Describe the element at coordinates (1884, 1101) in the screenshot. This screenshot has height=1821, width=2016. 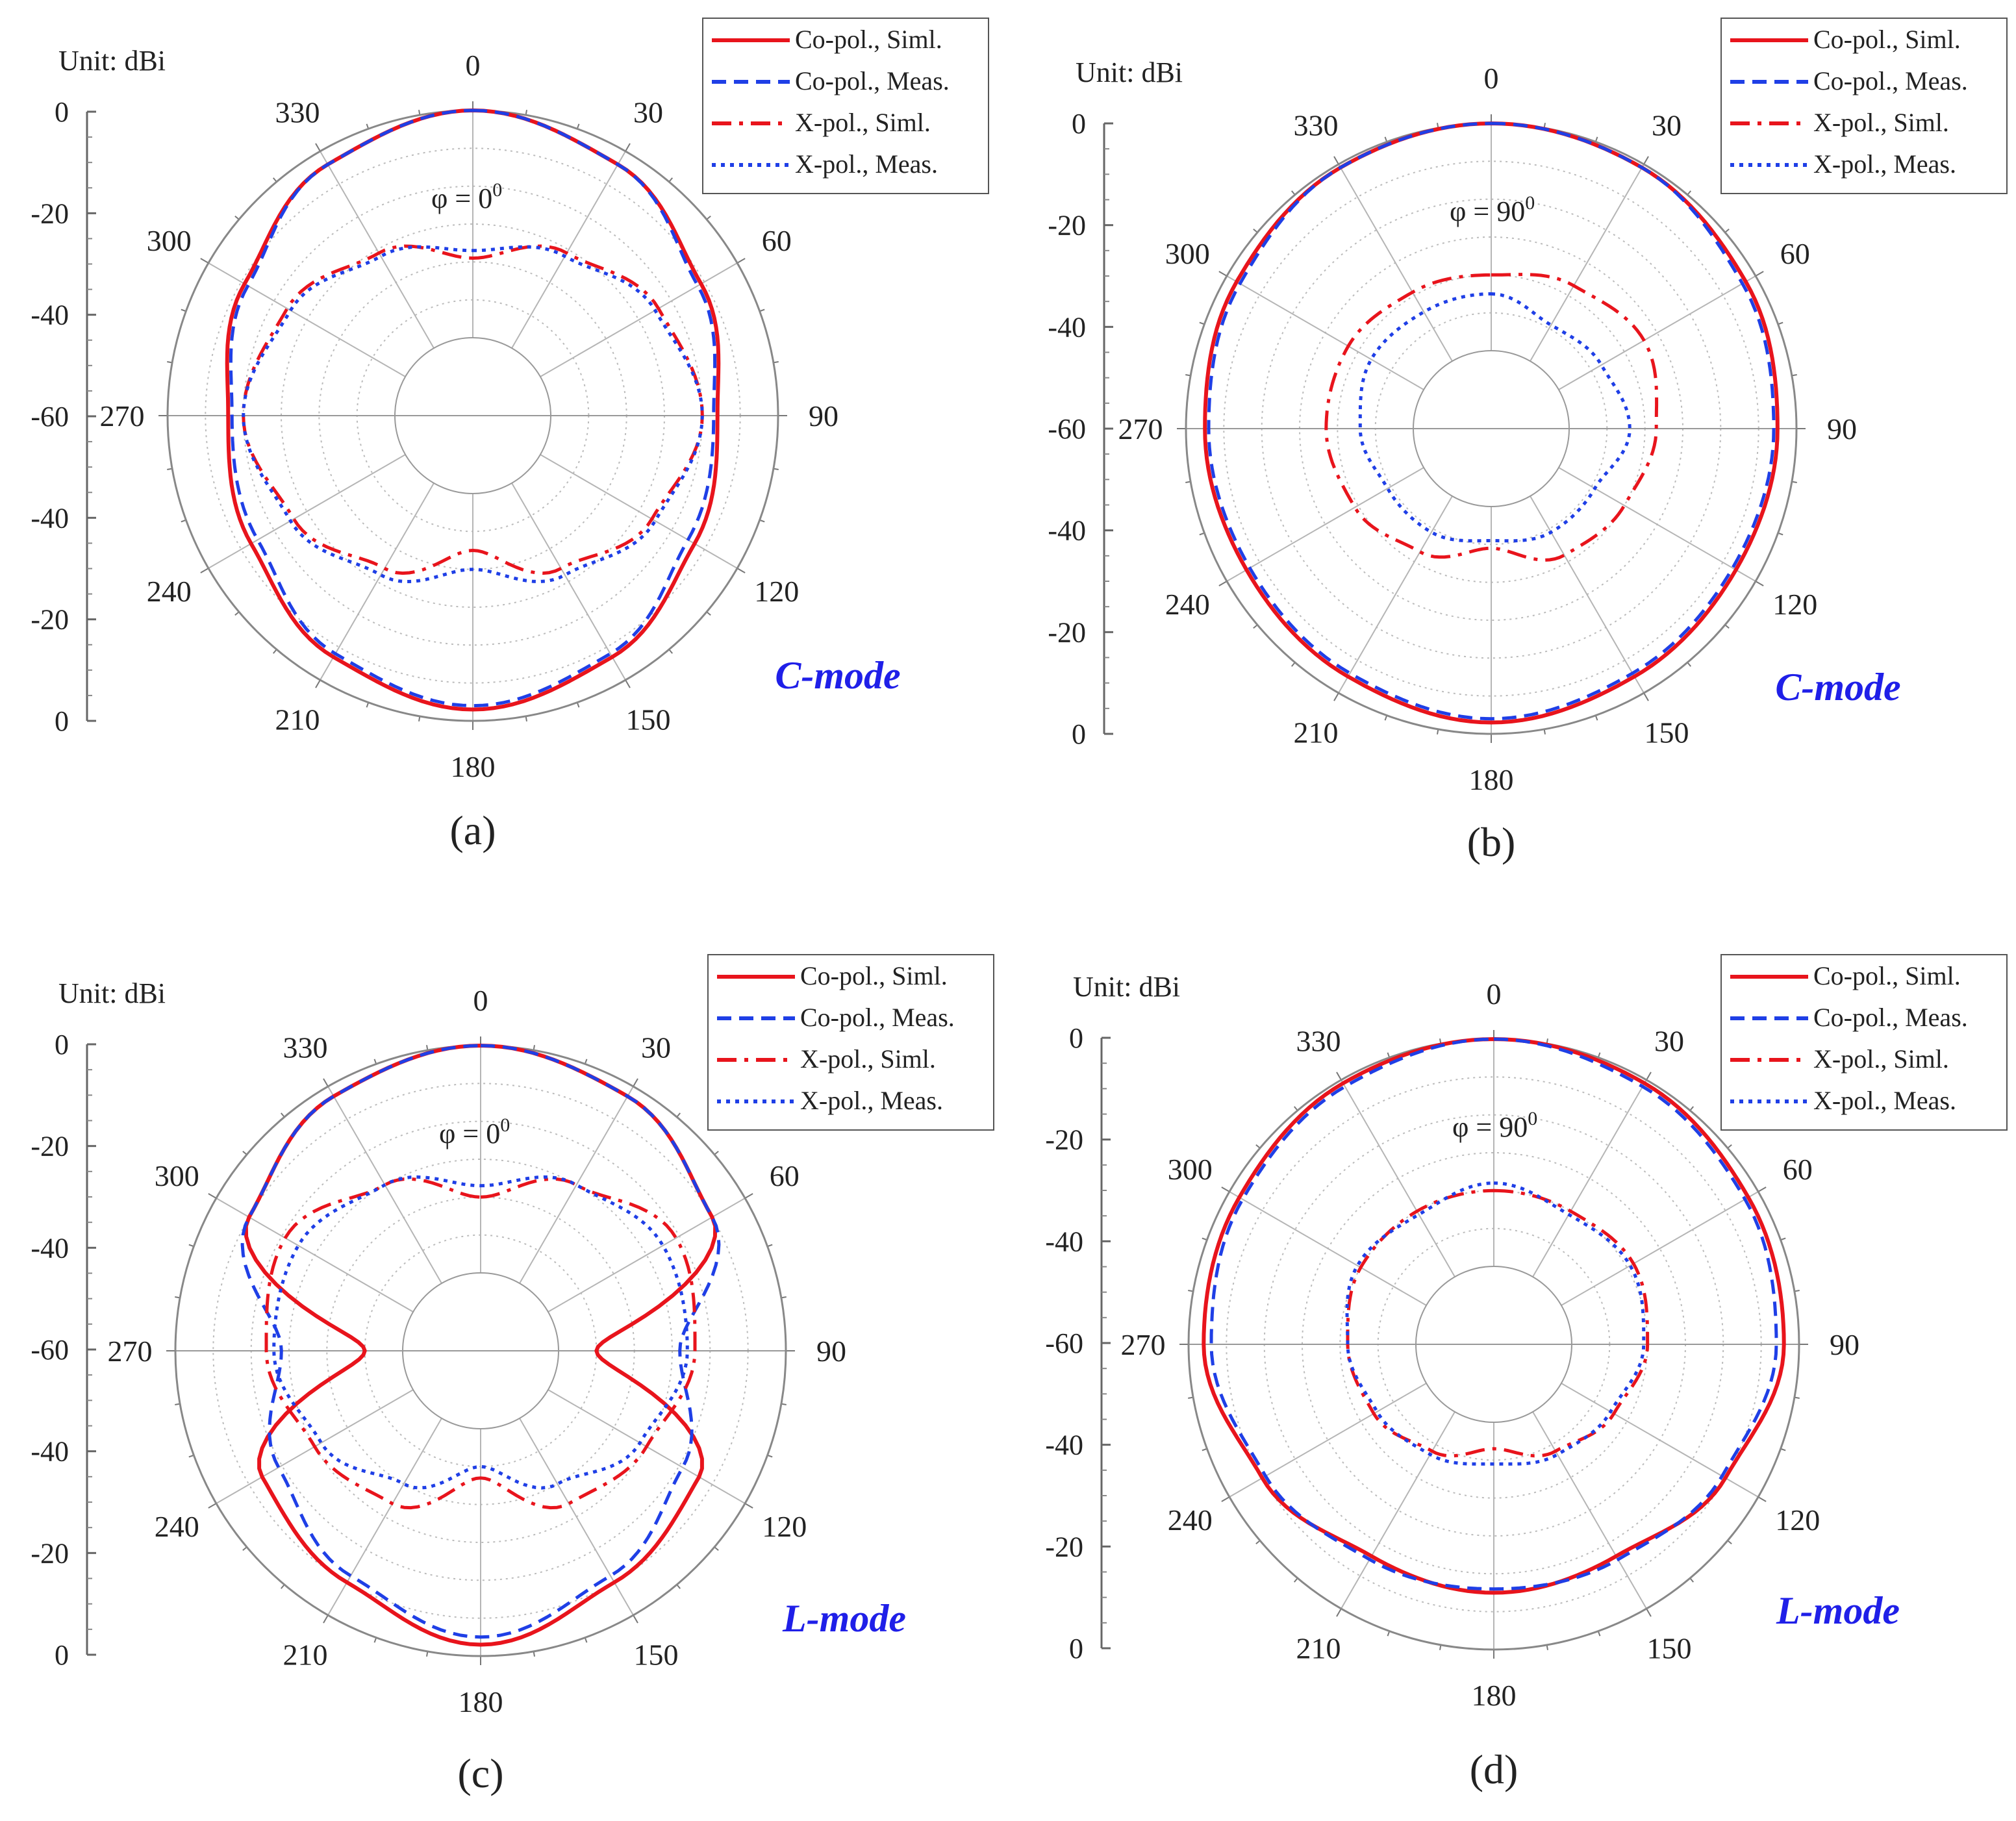
I see `legend-label-4: X-pol., Meas.` at that location.